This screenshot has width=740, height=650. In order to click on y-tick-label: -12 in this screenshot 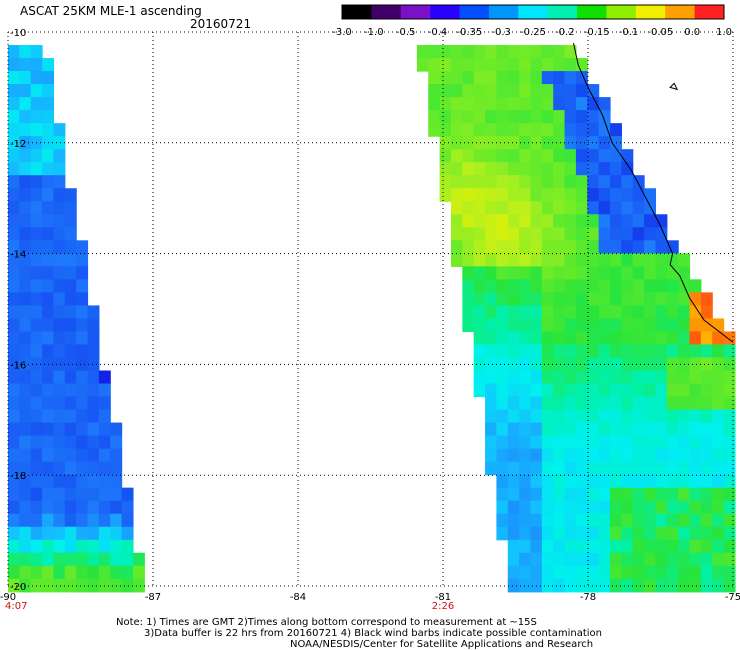, I will do `click(18, 144)`.